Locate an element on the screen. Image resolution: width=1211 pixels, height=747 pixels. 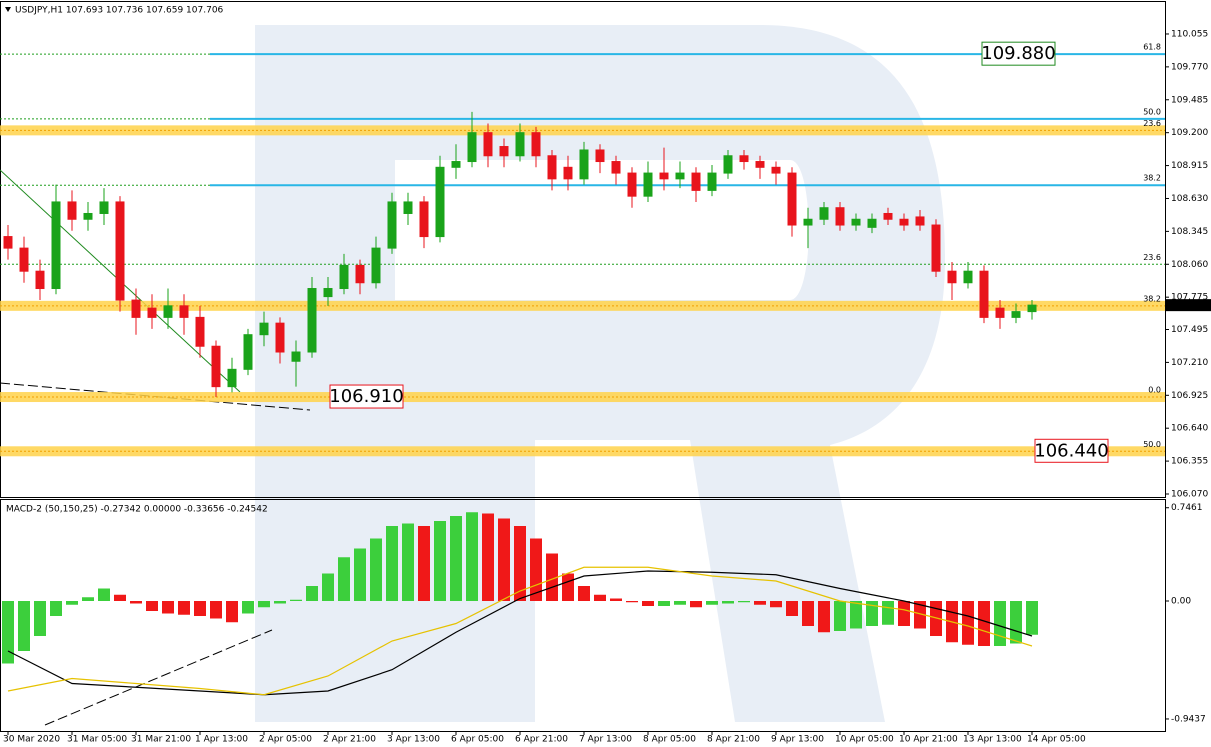
y-tick-label: 108.345 is located at coordinates (1189, 232).